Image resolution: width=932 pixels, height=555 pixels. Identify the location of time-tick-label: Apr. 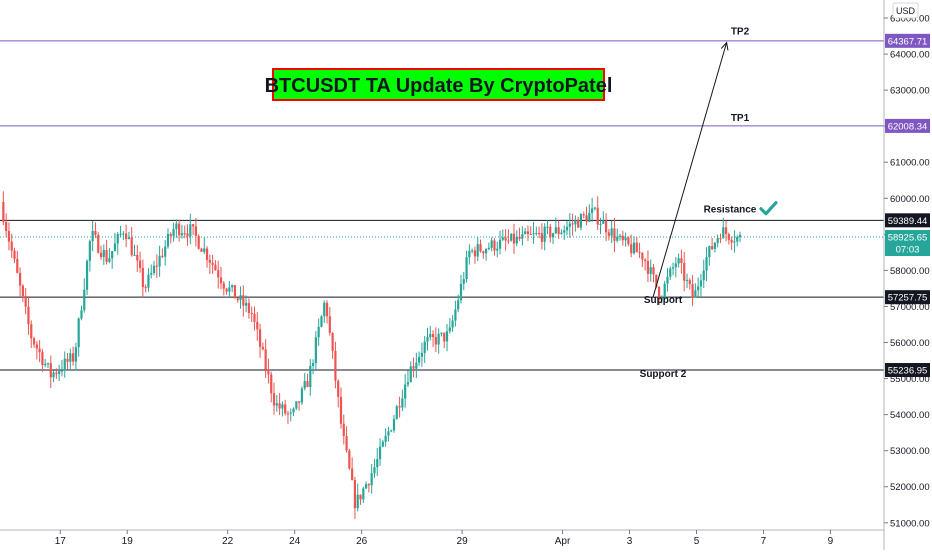
(563, 541).